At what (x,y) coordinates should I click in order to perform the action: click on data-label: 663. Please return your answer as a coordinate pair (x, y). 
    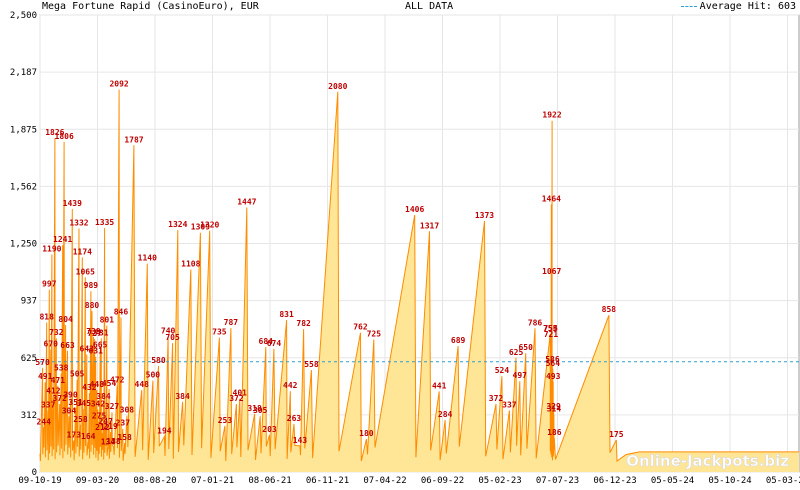
    Looking at the image, I should click on (67, 345).